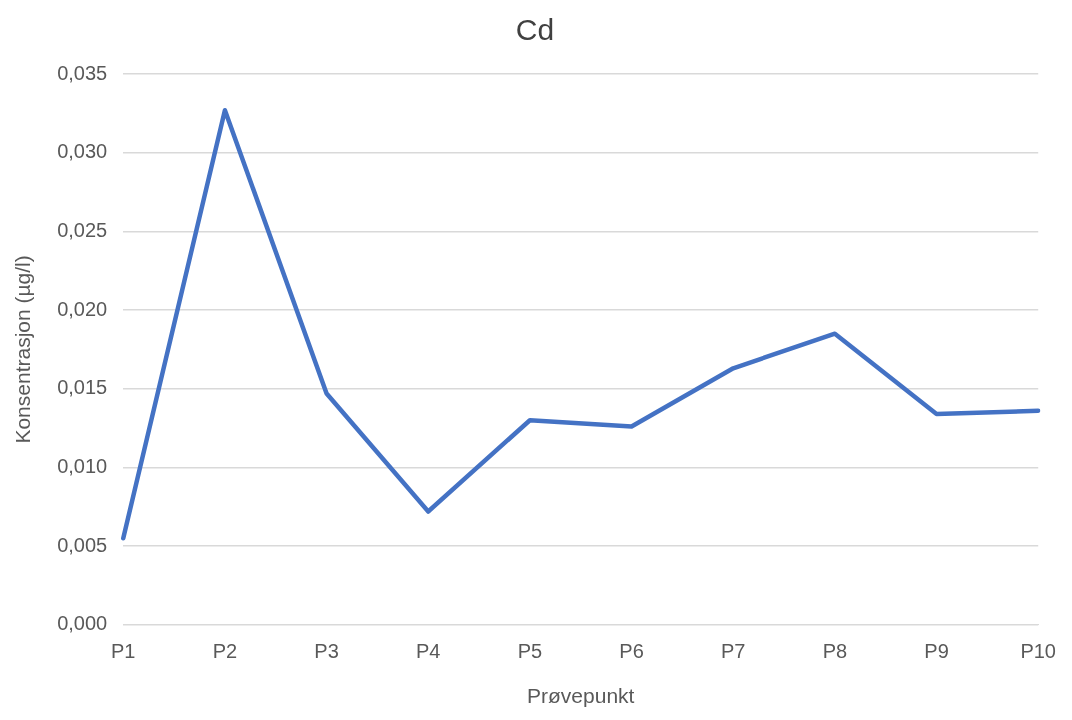  What do you see at coordinates (835, 651) in the screenshot?
I see `x-tick-label: P8` at bounding box center [835, 651].